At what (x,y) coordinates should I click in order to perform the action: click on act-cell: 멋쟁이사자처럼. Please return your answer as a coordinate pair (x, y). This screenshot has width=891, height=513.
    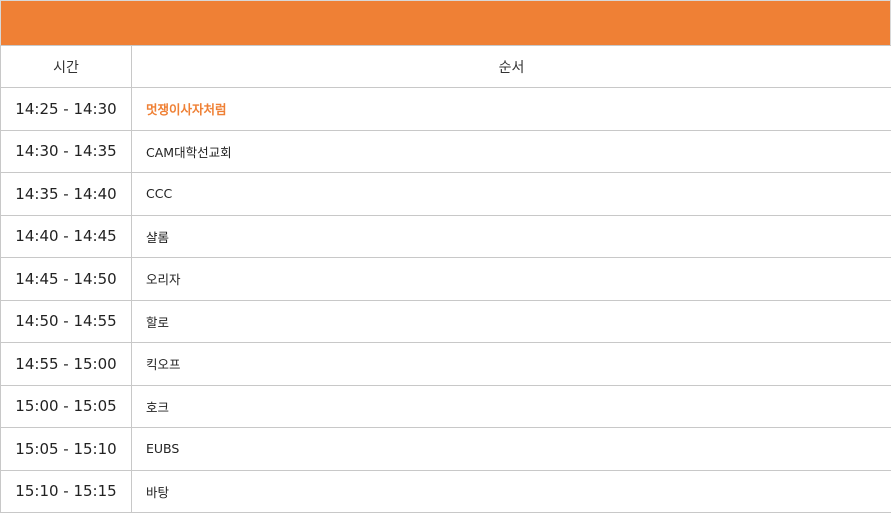
    Looking at the image, I should click on (511, 109).